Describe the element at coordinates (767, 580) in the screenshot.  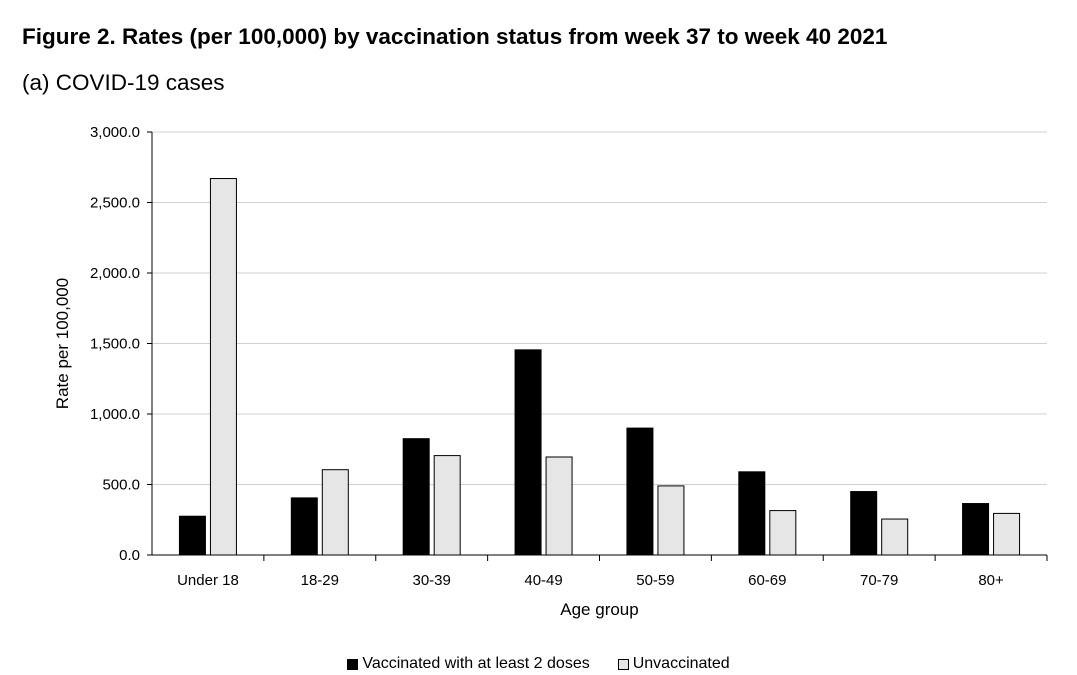
I see `x-tick-label: 60-69` at that location.